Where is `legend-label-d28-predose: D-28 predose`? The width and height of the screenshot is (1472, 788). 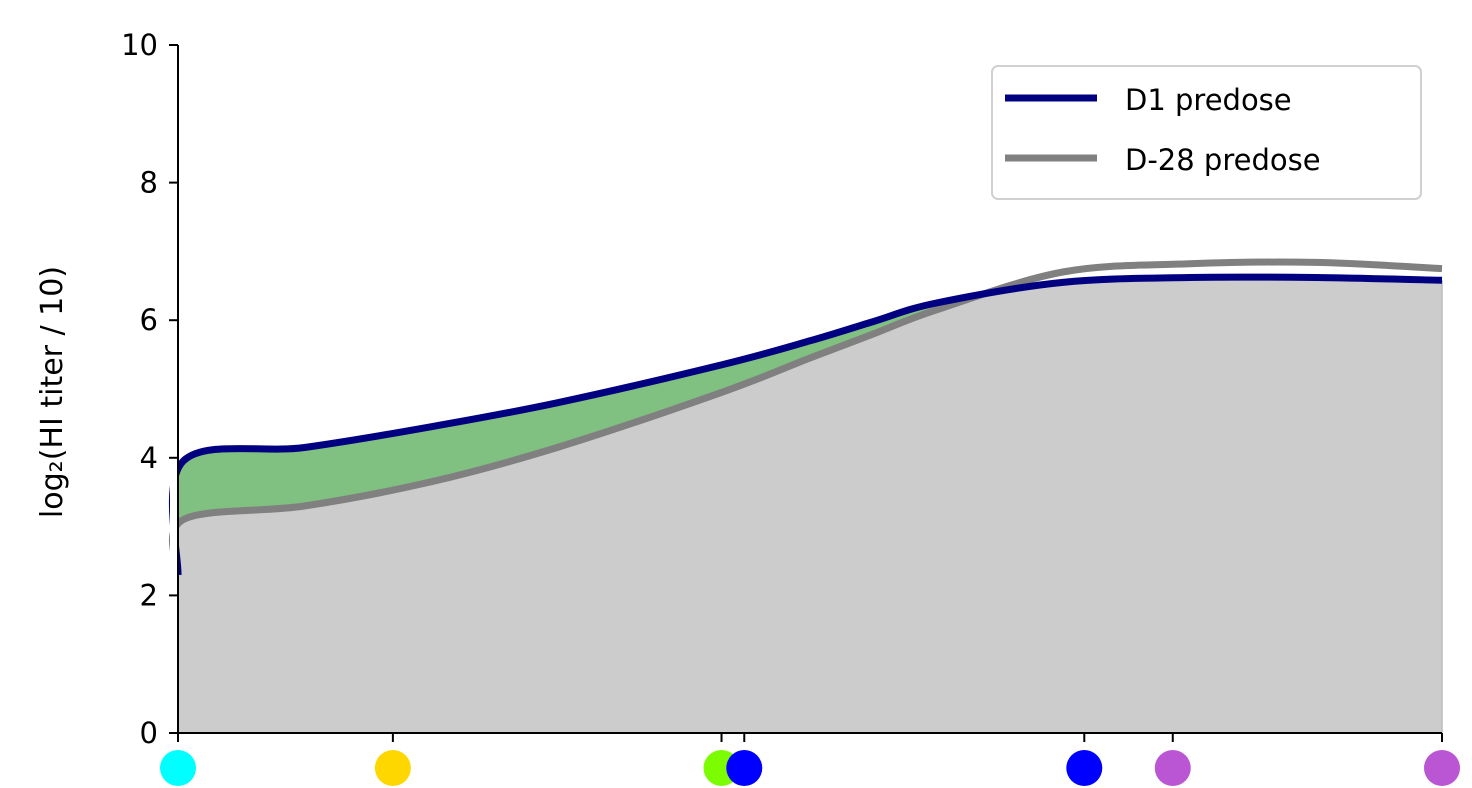 legend-label-d28-predose: D-28 predose is located at coordinates (1223, 160).